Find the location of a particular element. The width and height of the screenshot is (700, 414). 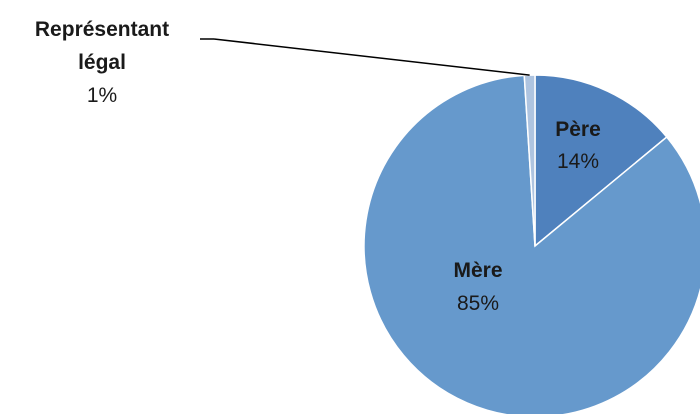

slice-label-representant-name-line1: Représentant is located at coordinates (102, 29).